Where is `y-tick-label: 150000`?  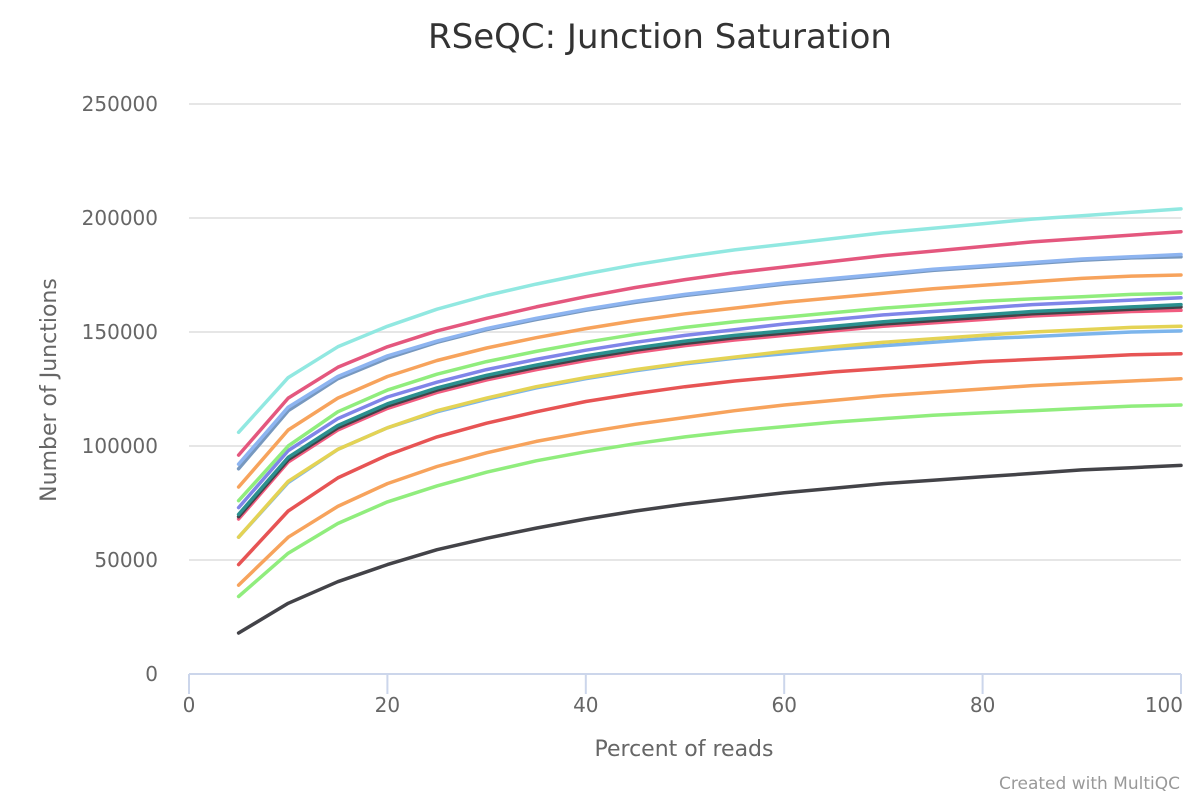 y-tick-label: 150000 is located at coordinates (120, 332).